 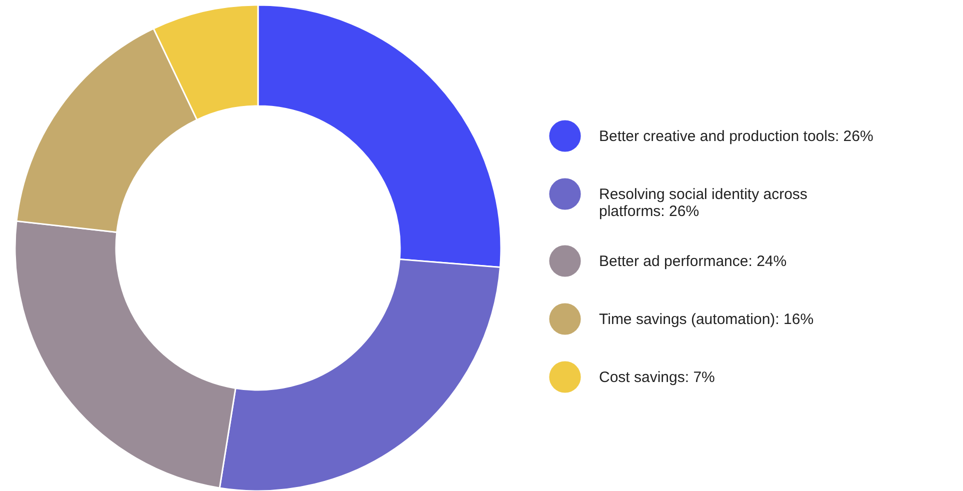 What do you see at coordinates (693, 261) in the screenshot?
I see `legend-label: Better ad performance: 24%` at bounding box center [693, 261].